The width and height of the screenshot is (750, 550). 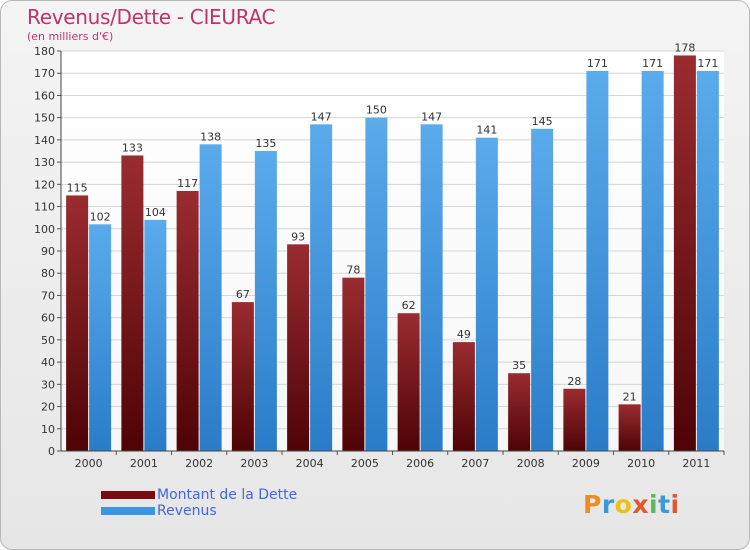 I want to click on y-tick-label: 160, so click(x=44, y=95).